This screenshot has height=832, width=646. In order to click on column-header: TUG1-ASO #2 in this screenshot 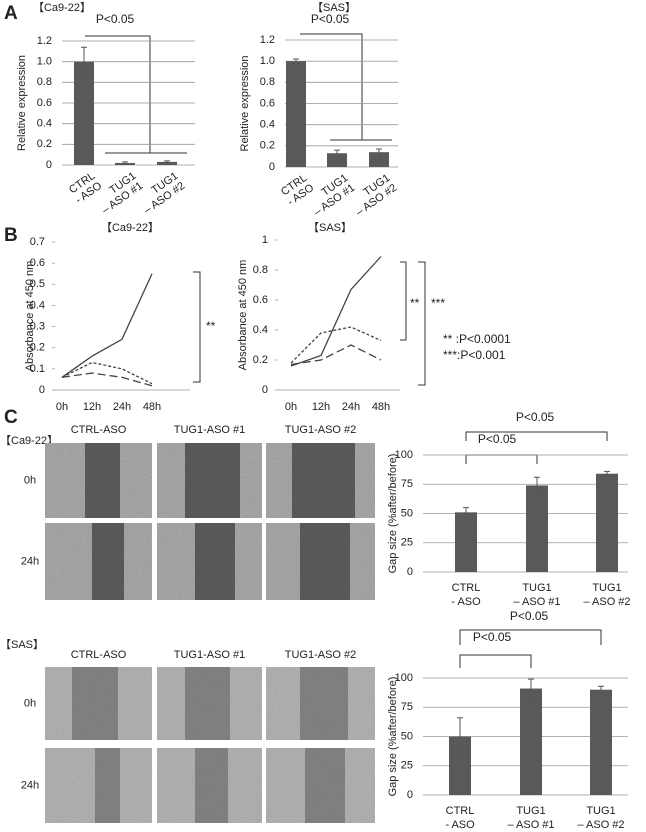, I will do `click(321, 655)`.